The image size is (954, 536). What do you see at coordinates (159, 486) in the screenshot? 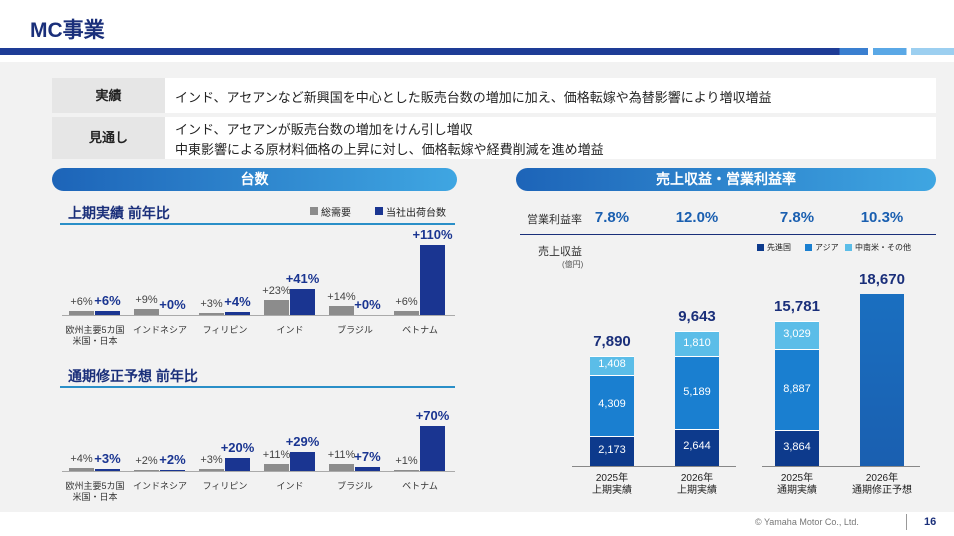
I see `x-tick-label: インドネシア` at bounding box center [159, 486].